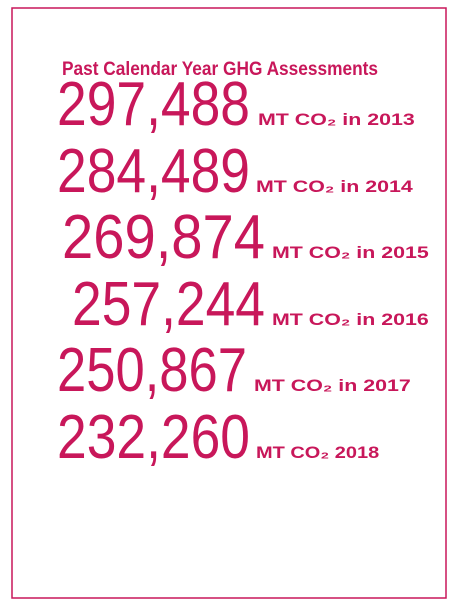 This screenshot has width=462, height=616. What do you see at coordinates (334, 186) in the screenshot?
I see `amount-label: MT CO₂ in 2014` at bounding box center [334, 186].